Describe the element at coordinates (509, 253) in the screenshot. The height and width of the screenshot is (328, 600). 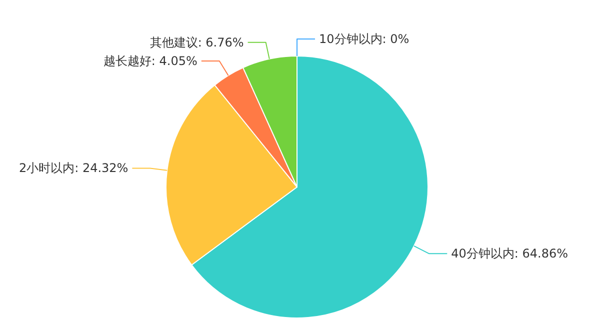
I see `slice-label: 40分钟以内: 64.86%` at that location.